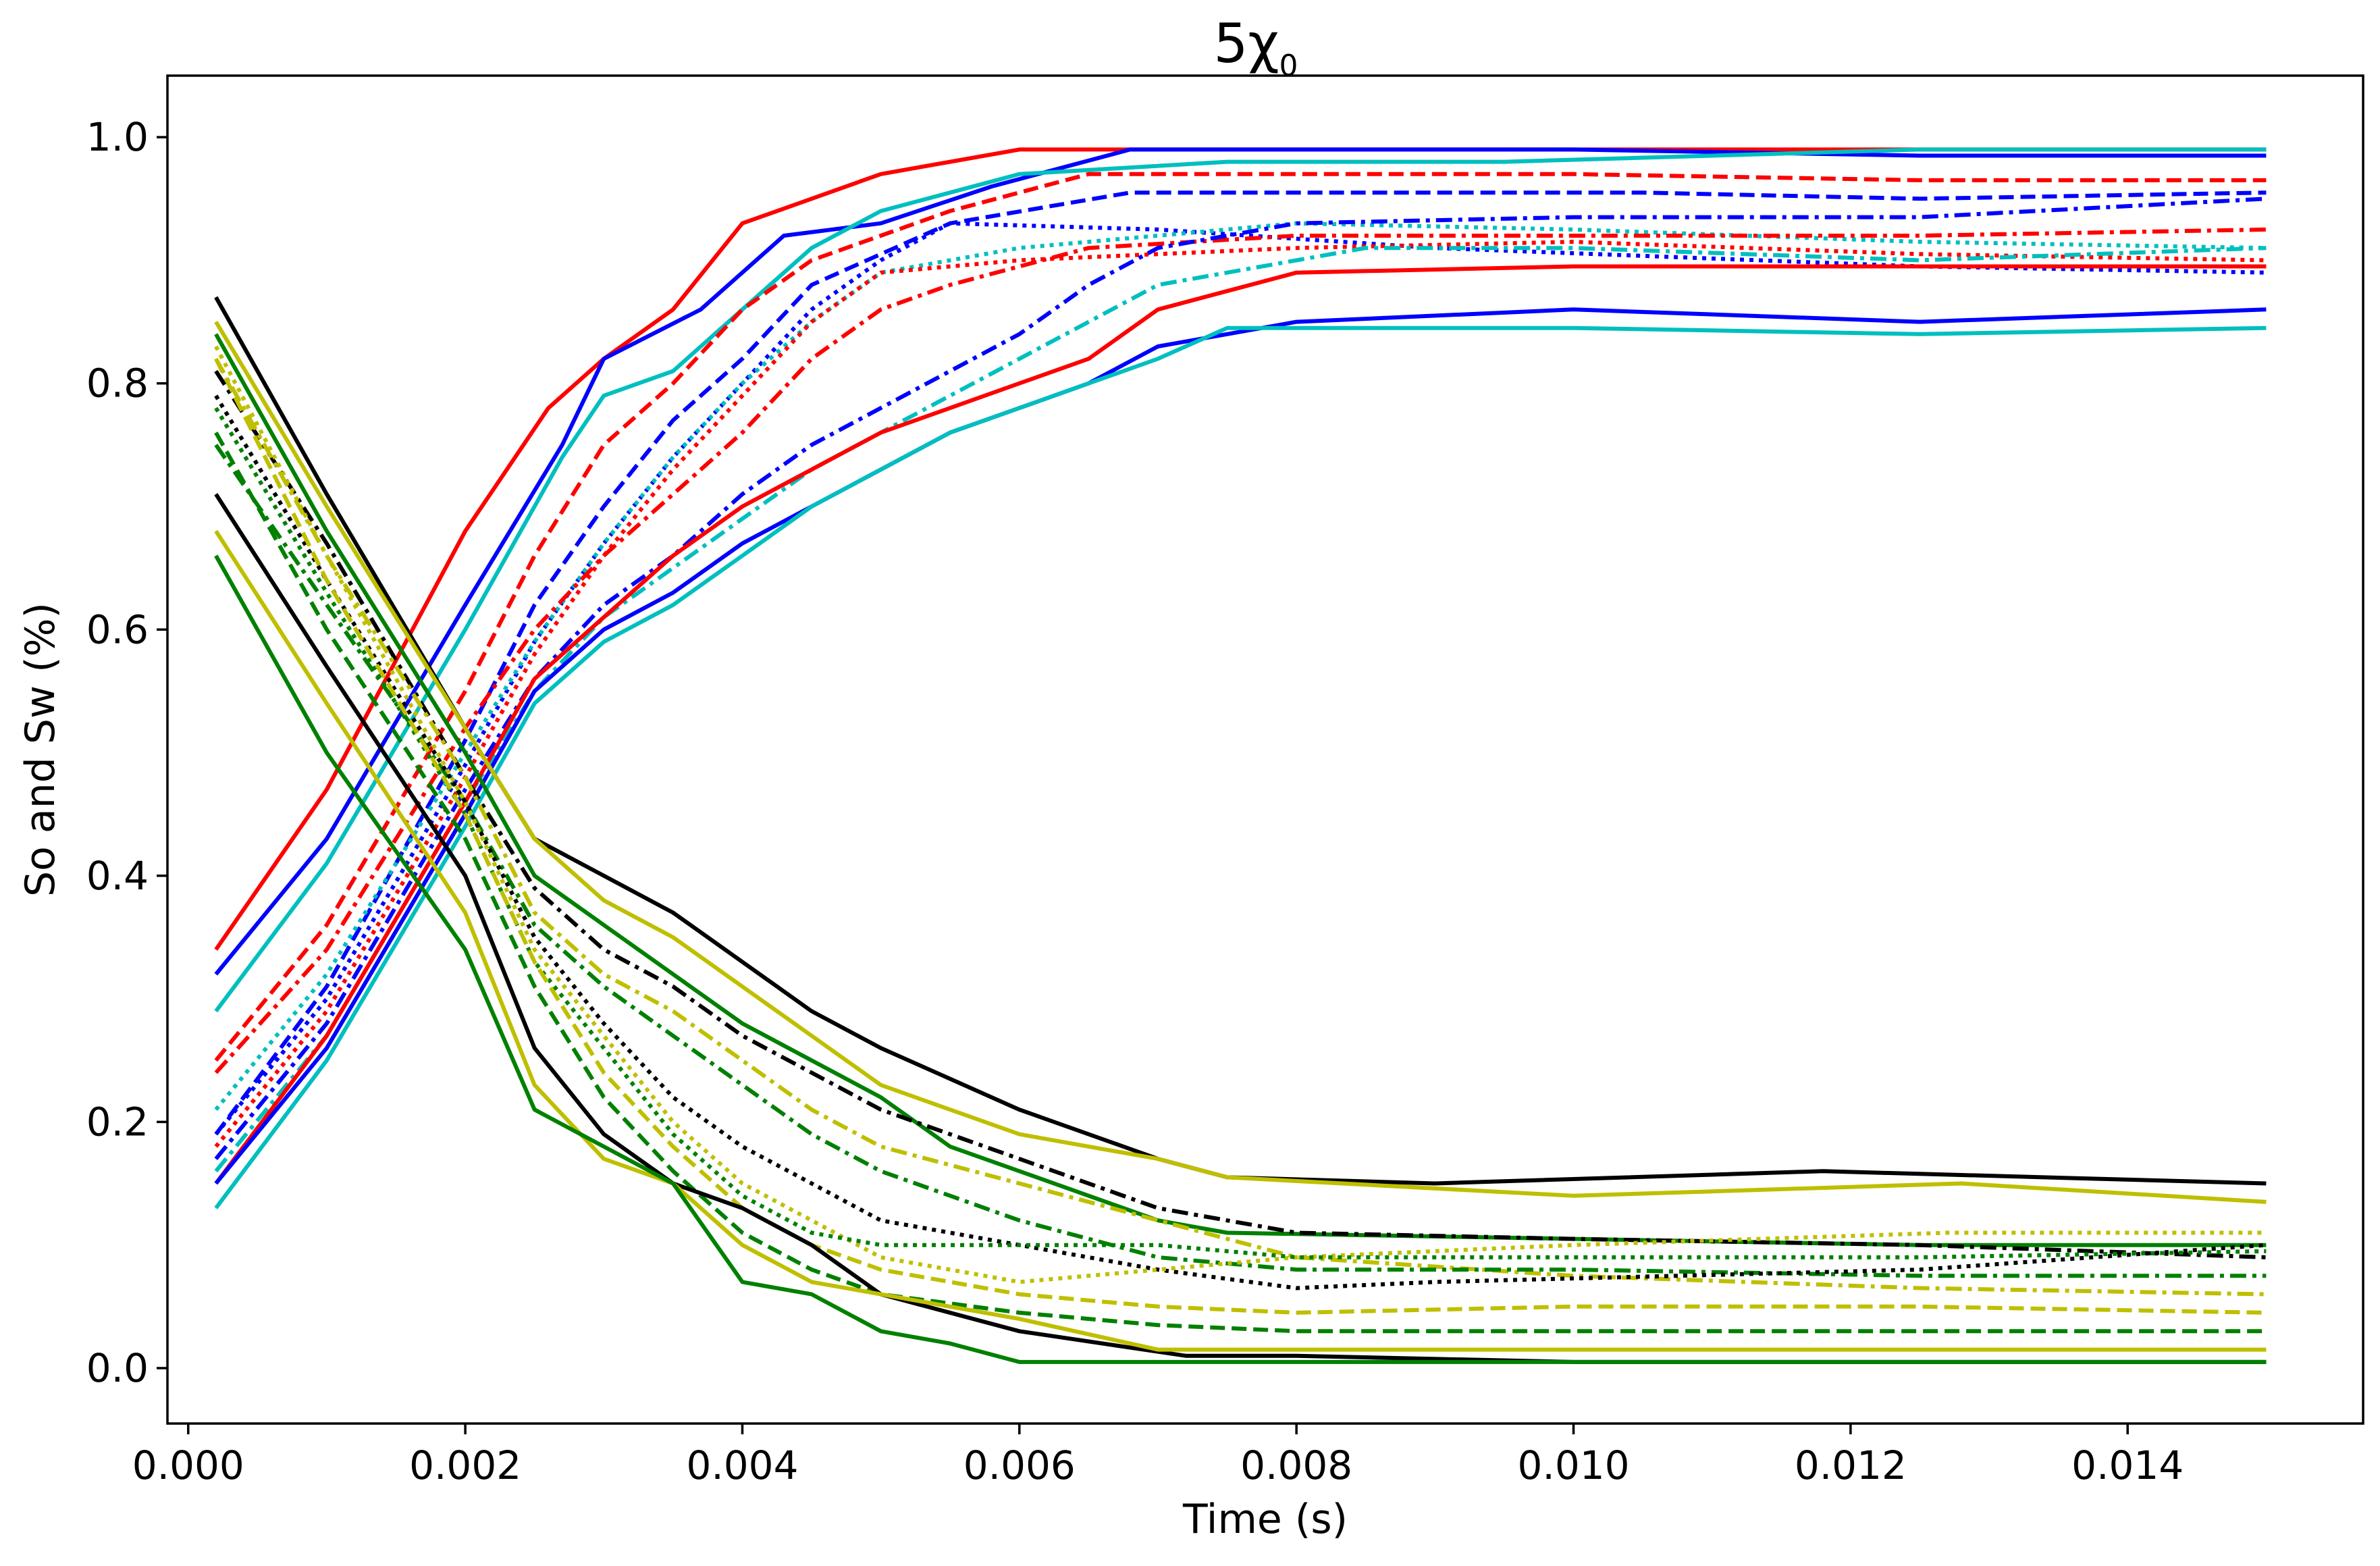  Describe the element at coordinates (117, 876) in the screenshot. I see `y-tick-label: 0.4` at that location.